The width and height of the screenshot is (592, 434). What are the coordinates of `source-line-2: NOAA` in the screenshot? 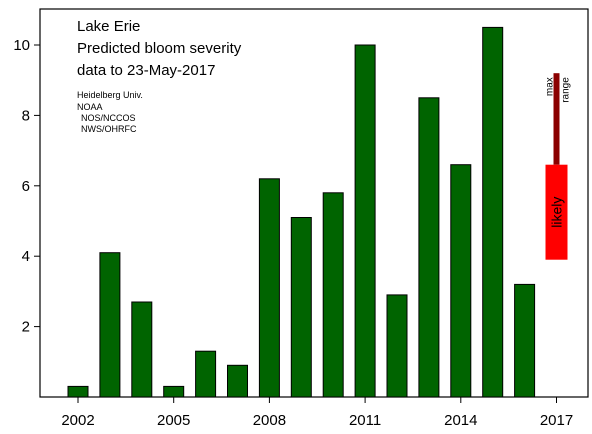 It's located at (90, 107).